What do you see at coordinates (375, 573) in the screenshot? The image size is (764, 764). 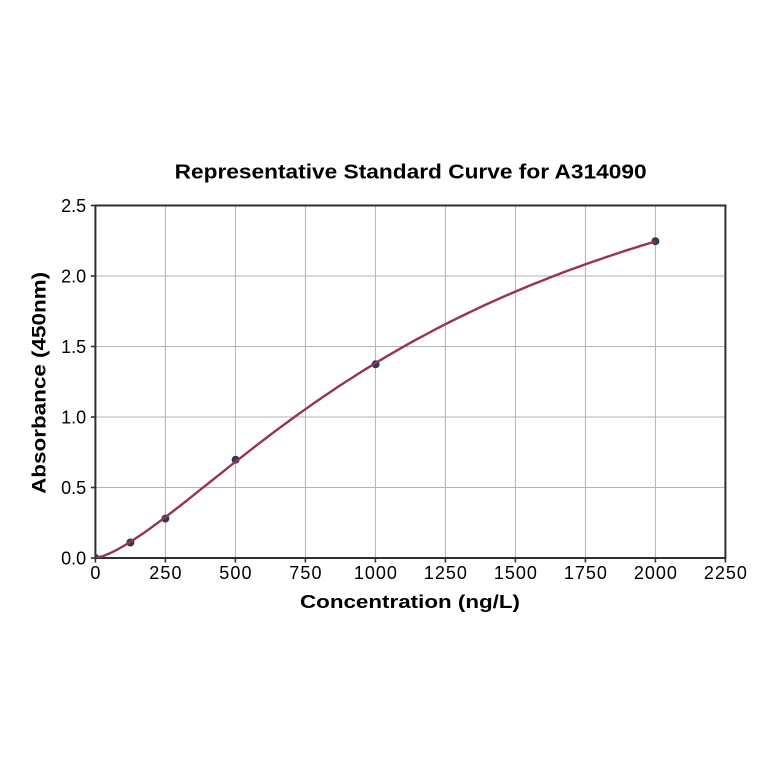 I see `svg-text: 1000` at bounding box center [375, 573].